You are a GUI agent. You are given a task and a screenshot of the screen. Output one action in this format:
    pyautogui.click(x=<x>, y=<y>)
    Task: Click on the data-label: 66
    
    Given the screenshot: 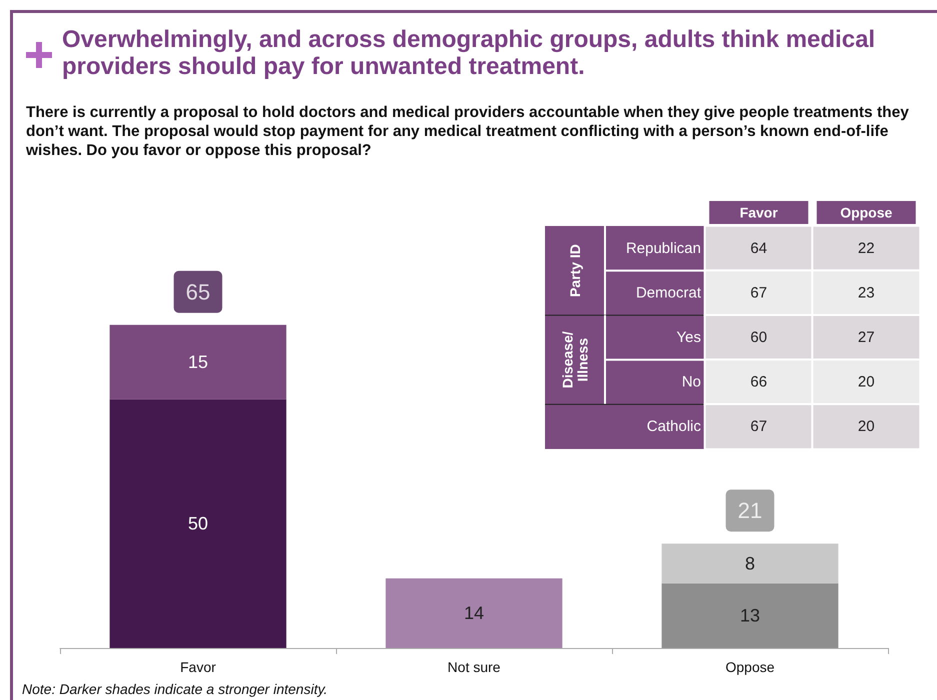 What is the action you would take?
    pyautogui.click(x=759, y=382)
    